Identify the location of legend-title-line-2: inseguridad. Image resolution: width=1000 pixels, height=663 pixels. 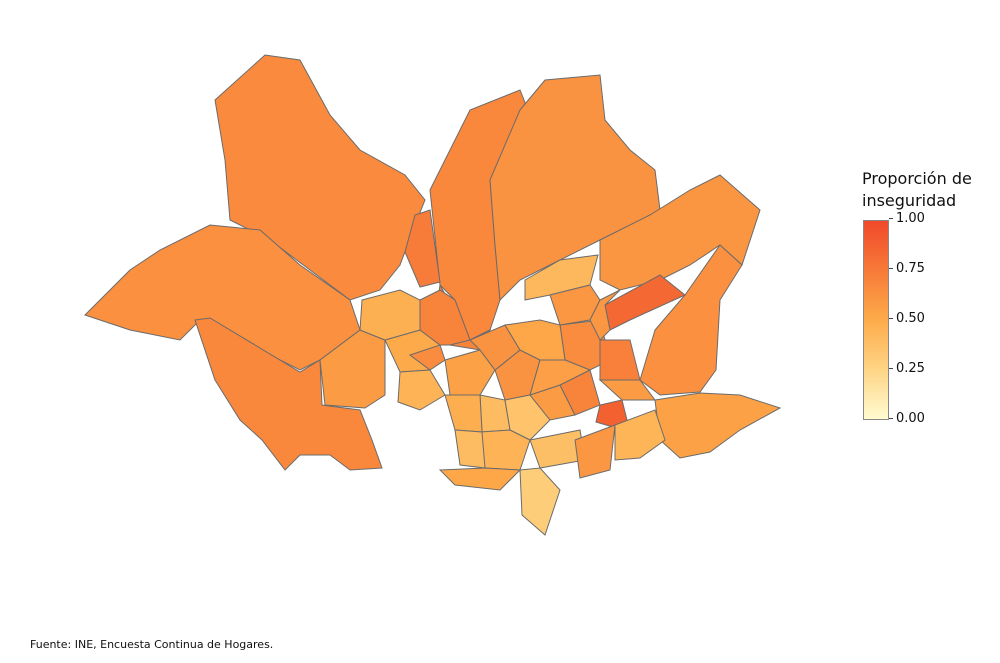
(909, 200).